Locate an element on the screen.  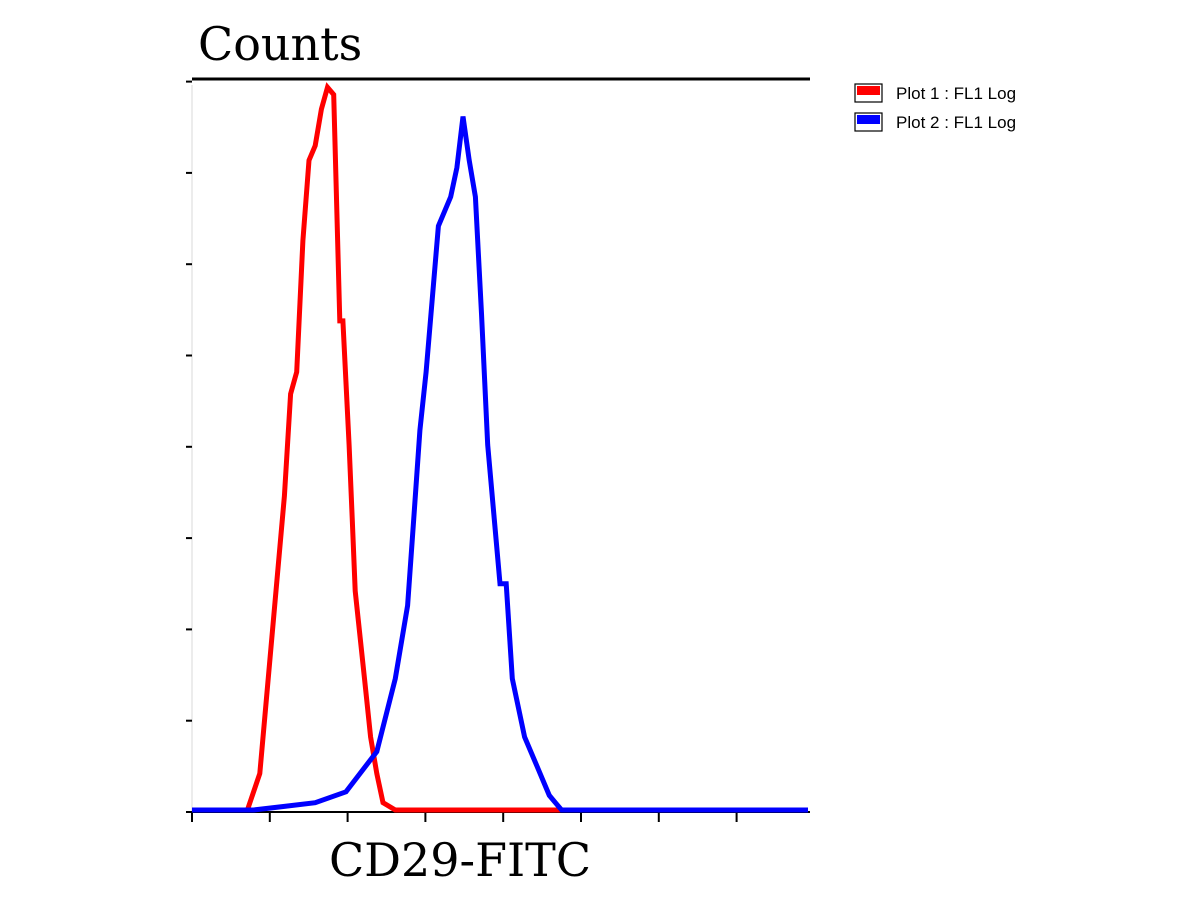
chart-title: Counts is located at coordinates (280, 44).